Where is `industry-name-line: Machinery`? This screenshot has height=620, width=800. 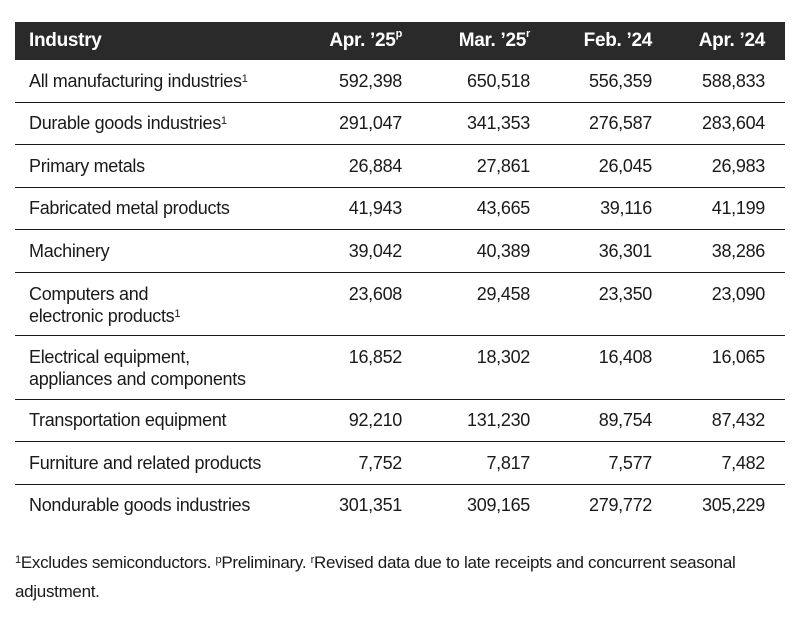 industry-name-line: Machinery is located at coordinates (69, 250).